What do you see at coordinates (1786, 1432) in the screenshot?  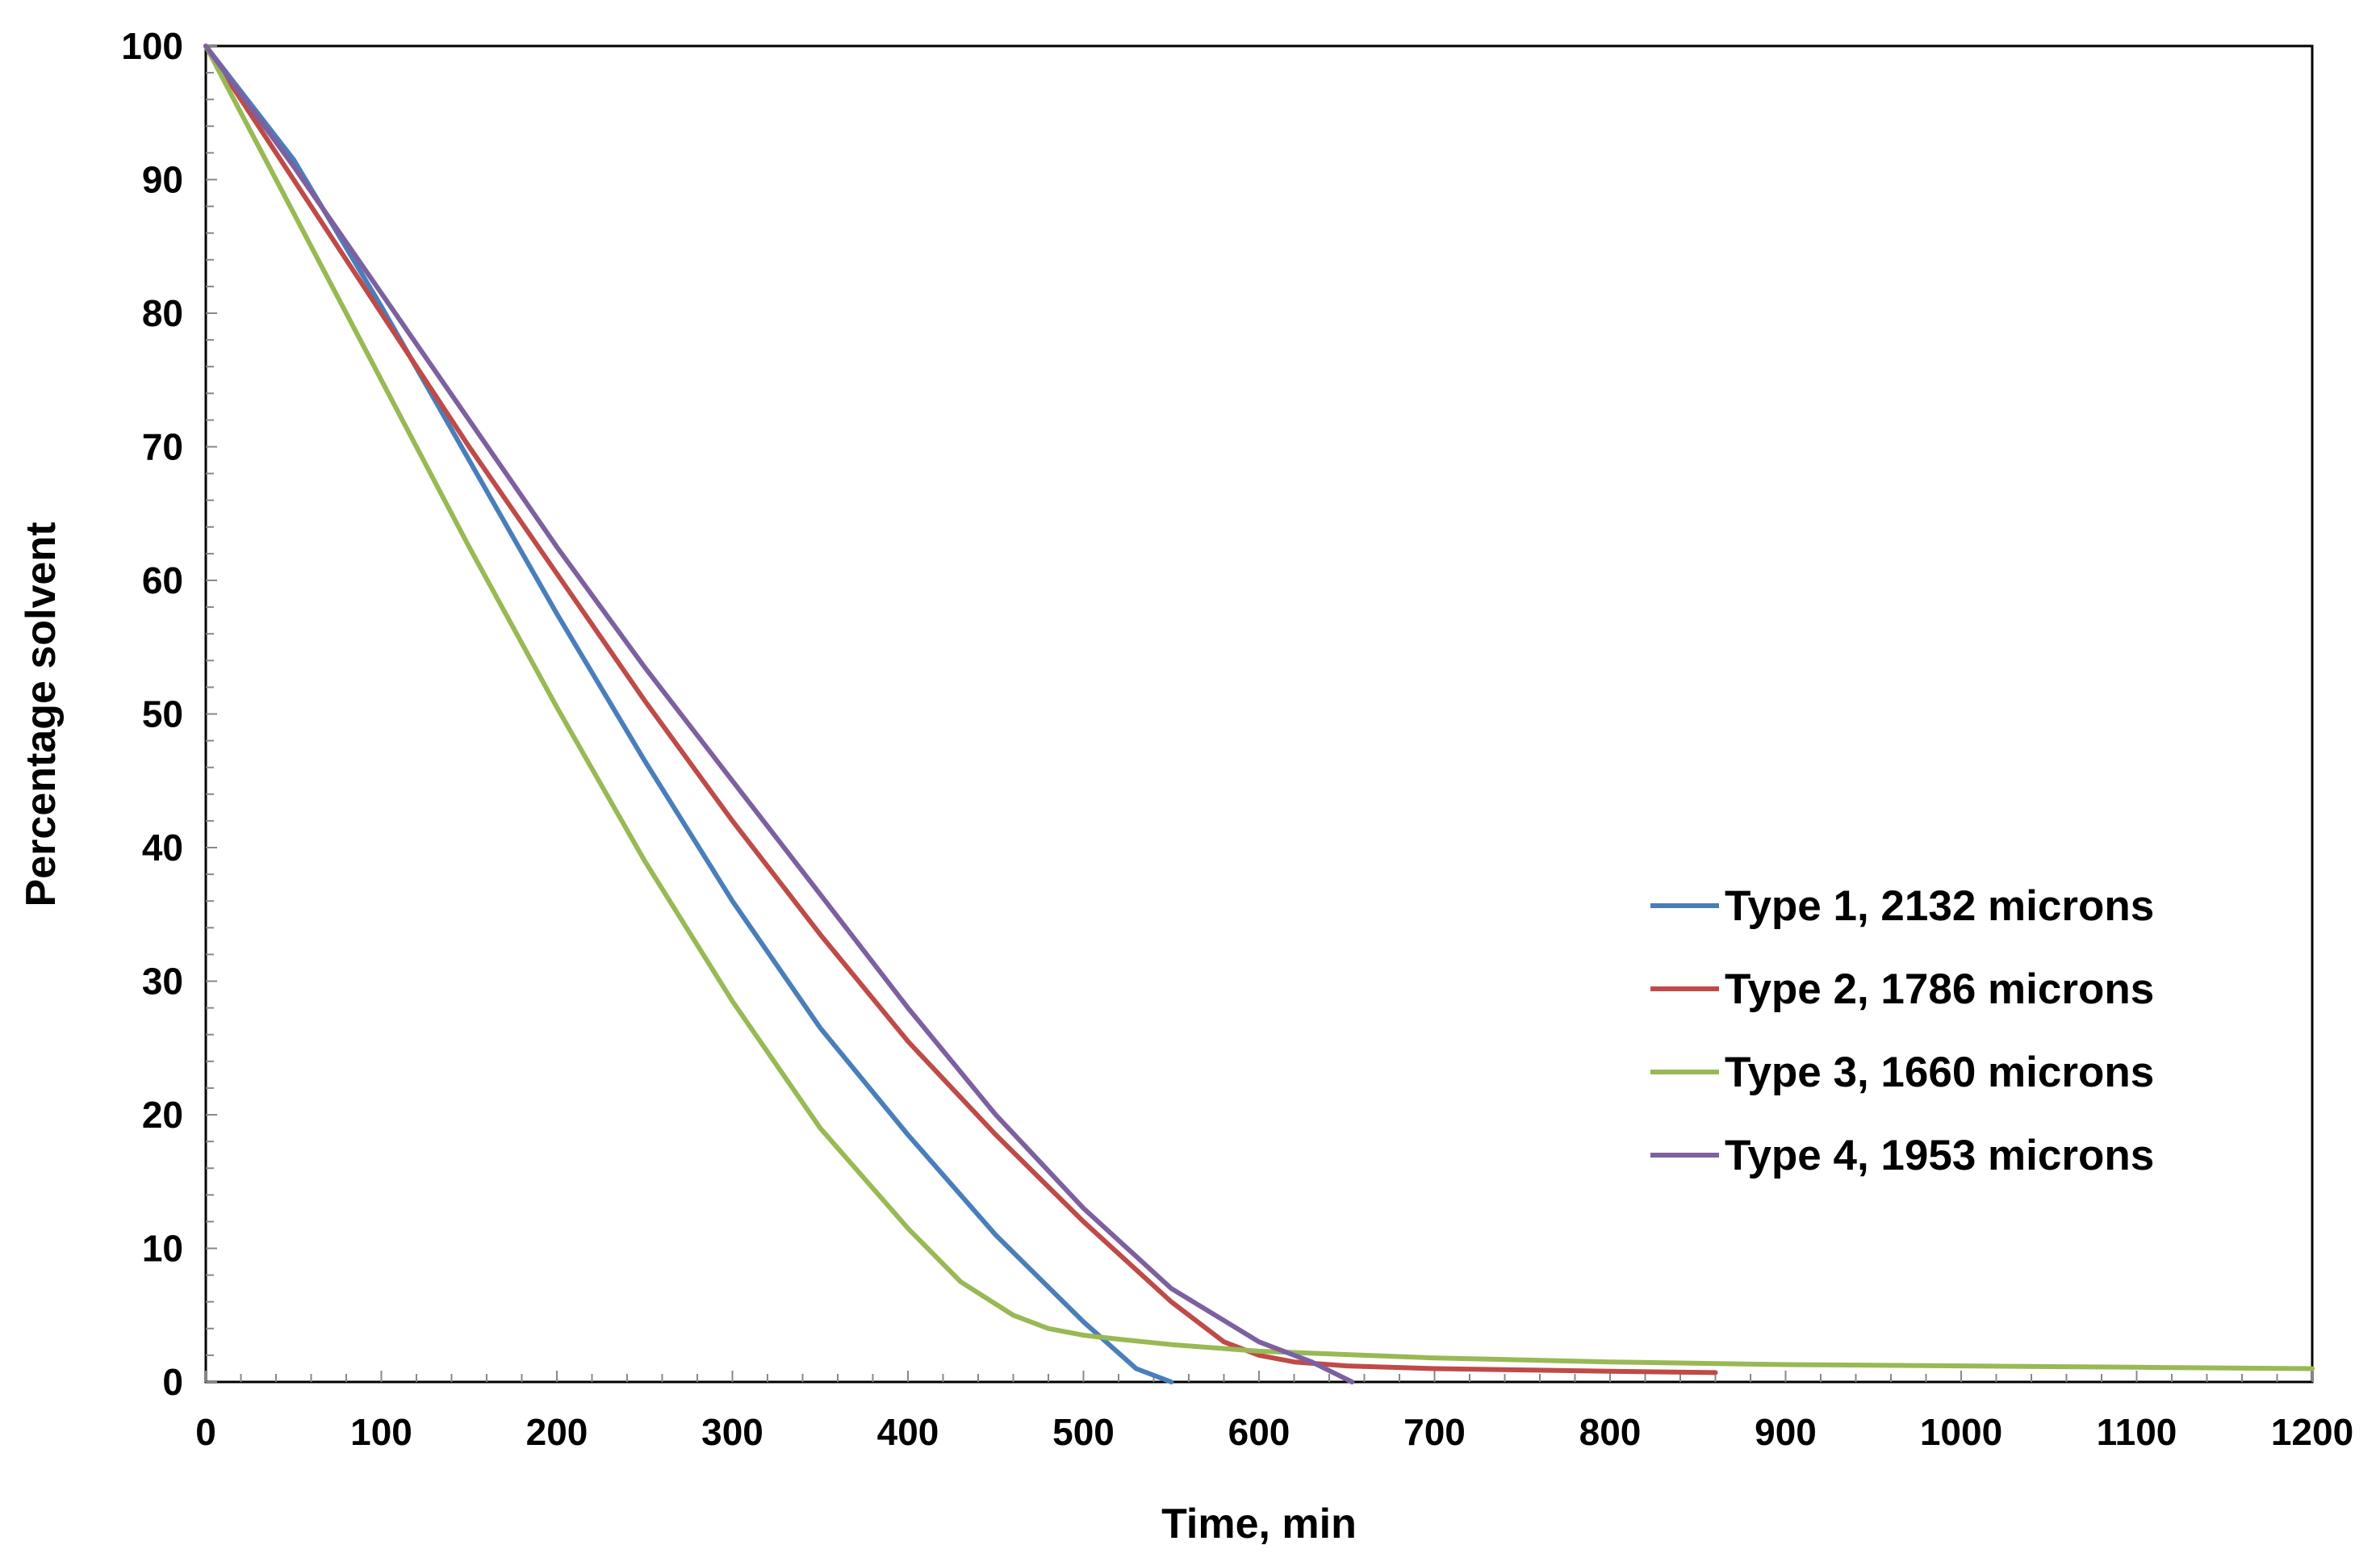 I see `x-tick-label: 900` at bounding box center [1786, 1432].